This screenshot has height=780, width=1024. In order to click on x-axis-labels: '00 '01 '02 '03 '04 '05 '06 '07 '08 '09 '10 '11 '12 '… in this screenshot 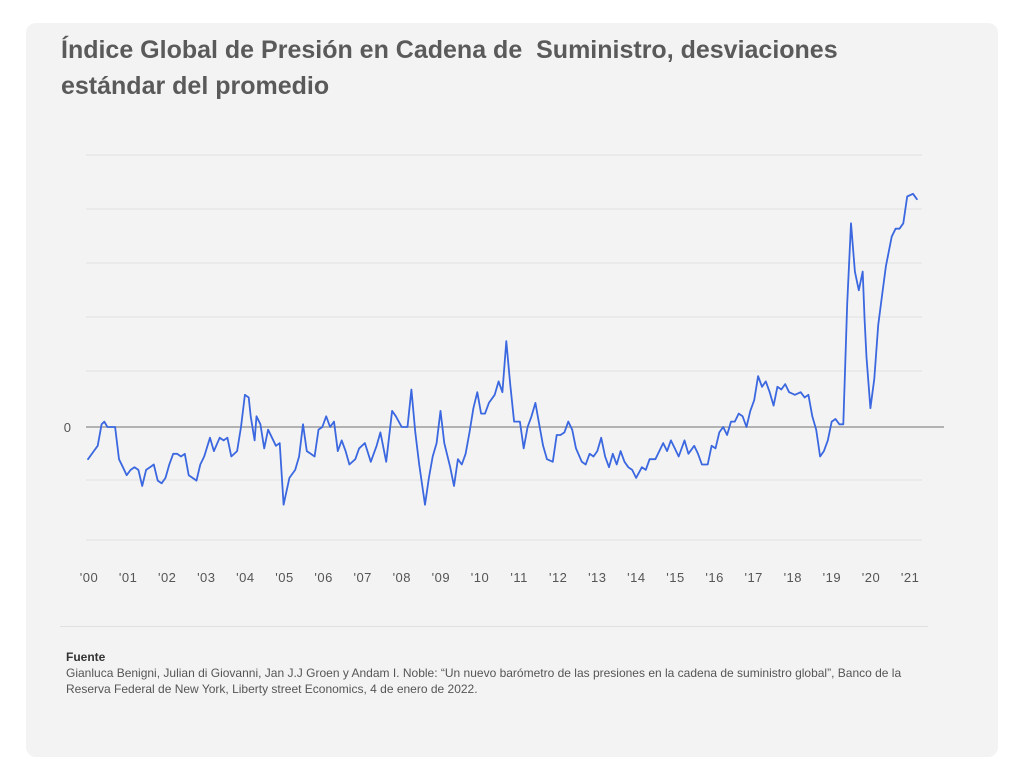, I will do `click(499, 577)`.